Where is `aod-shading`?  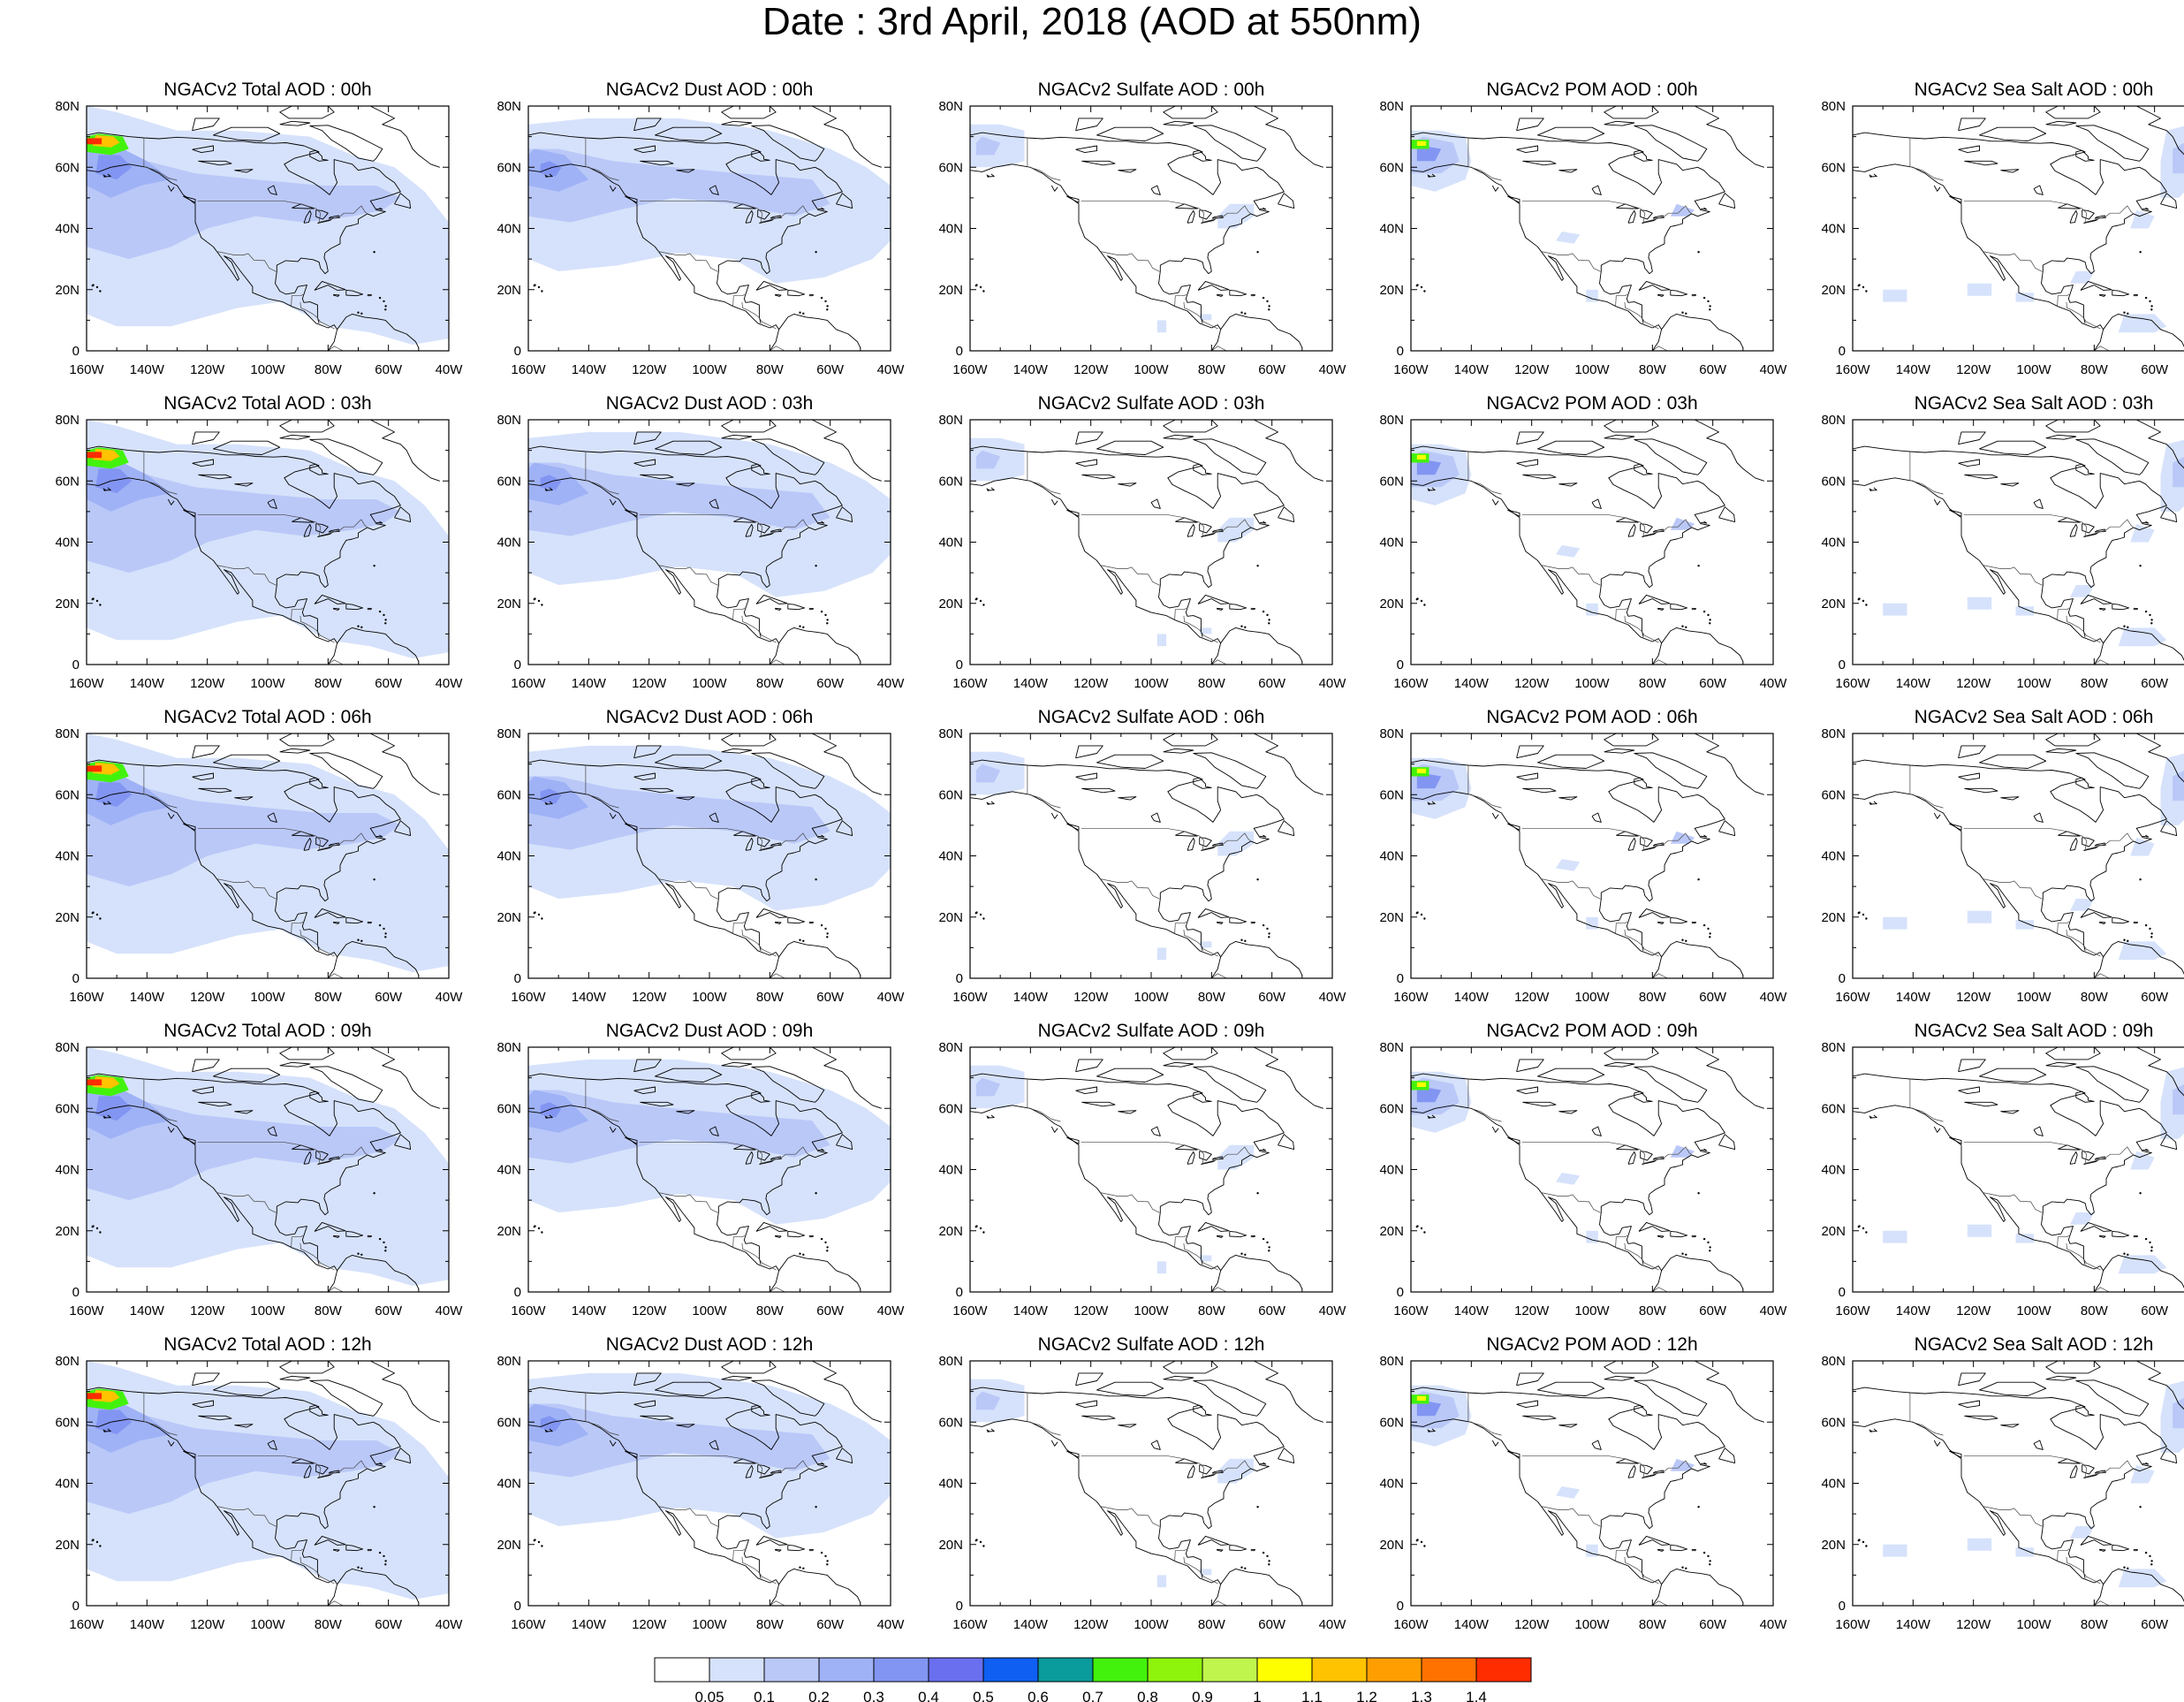
aod-shading is located at coordinates (268, 542).